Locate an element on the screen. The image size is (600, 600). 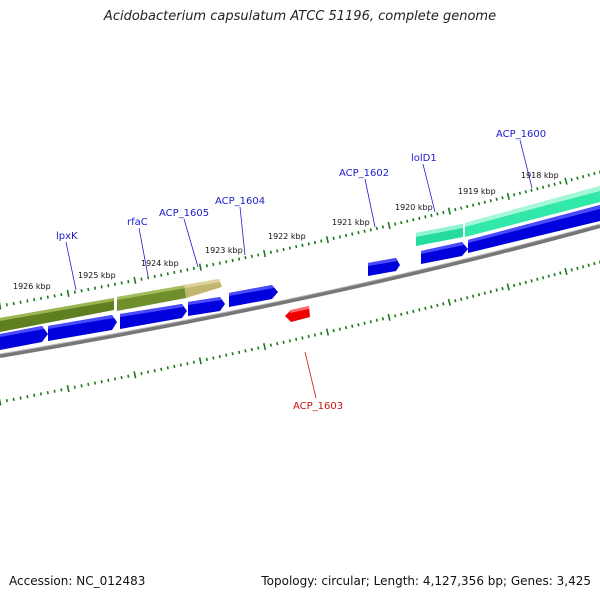
gene-label-acp-1603: ACP_1603 is located at coordinates (318, 406).